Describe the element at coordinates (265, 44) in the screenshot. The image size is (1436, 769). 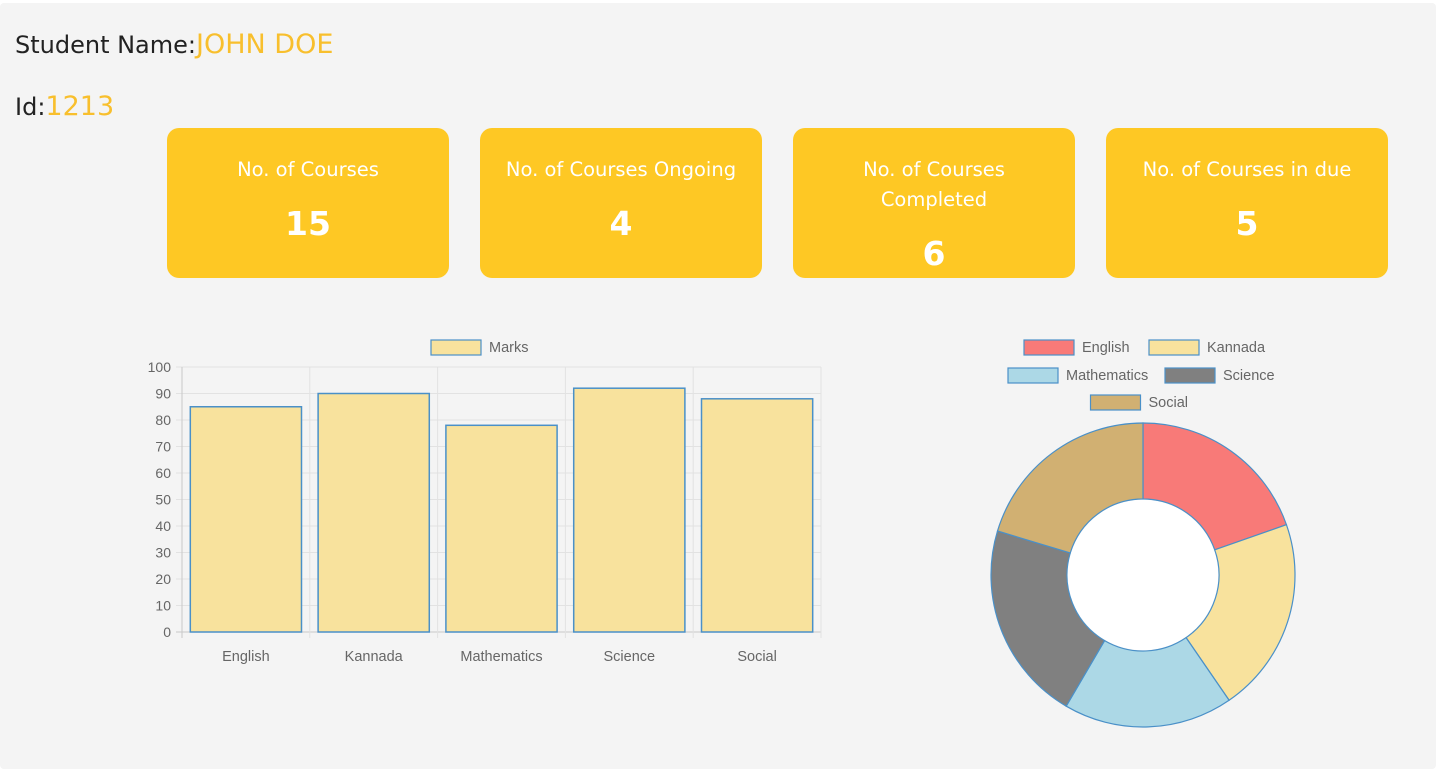
I see `student-name-value: JOHN DOE` at that location.